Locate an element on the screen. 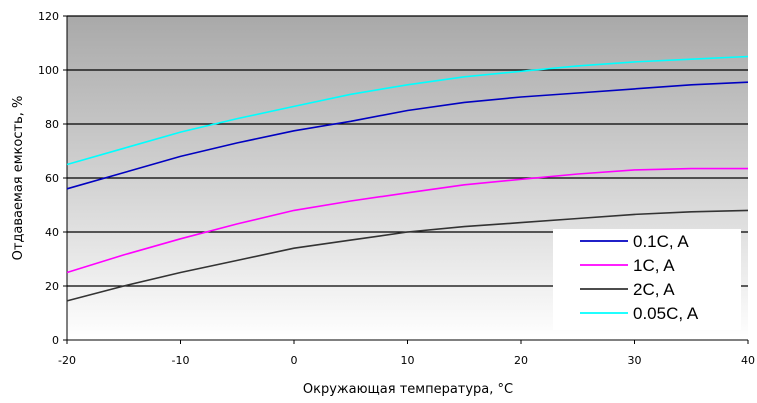 The image size is (757, 403). legend-label-3: 0.05C, A is located at coordinates (666, 313).